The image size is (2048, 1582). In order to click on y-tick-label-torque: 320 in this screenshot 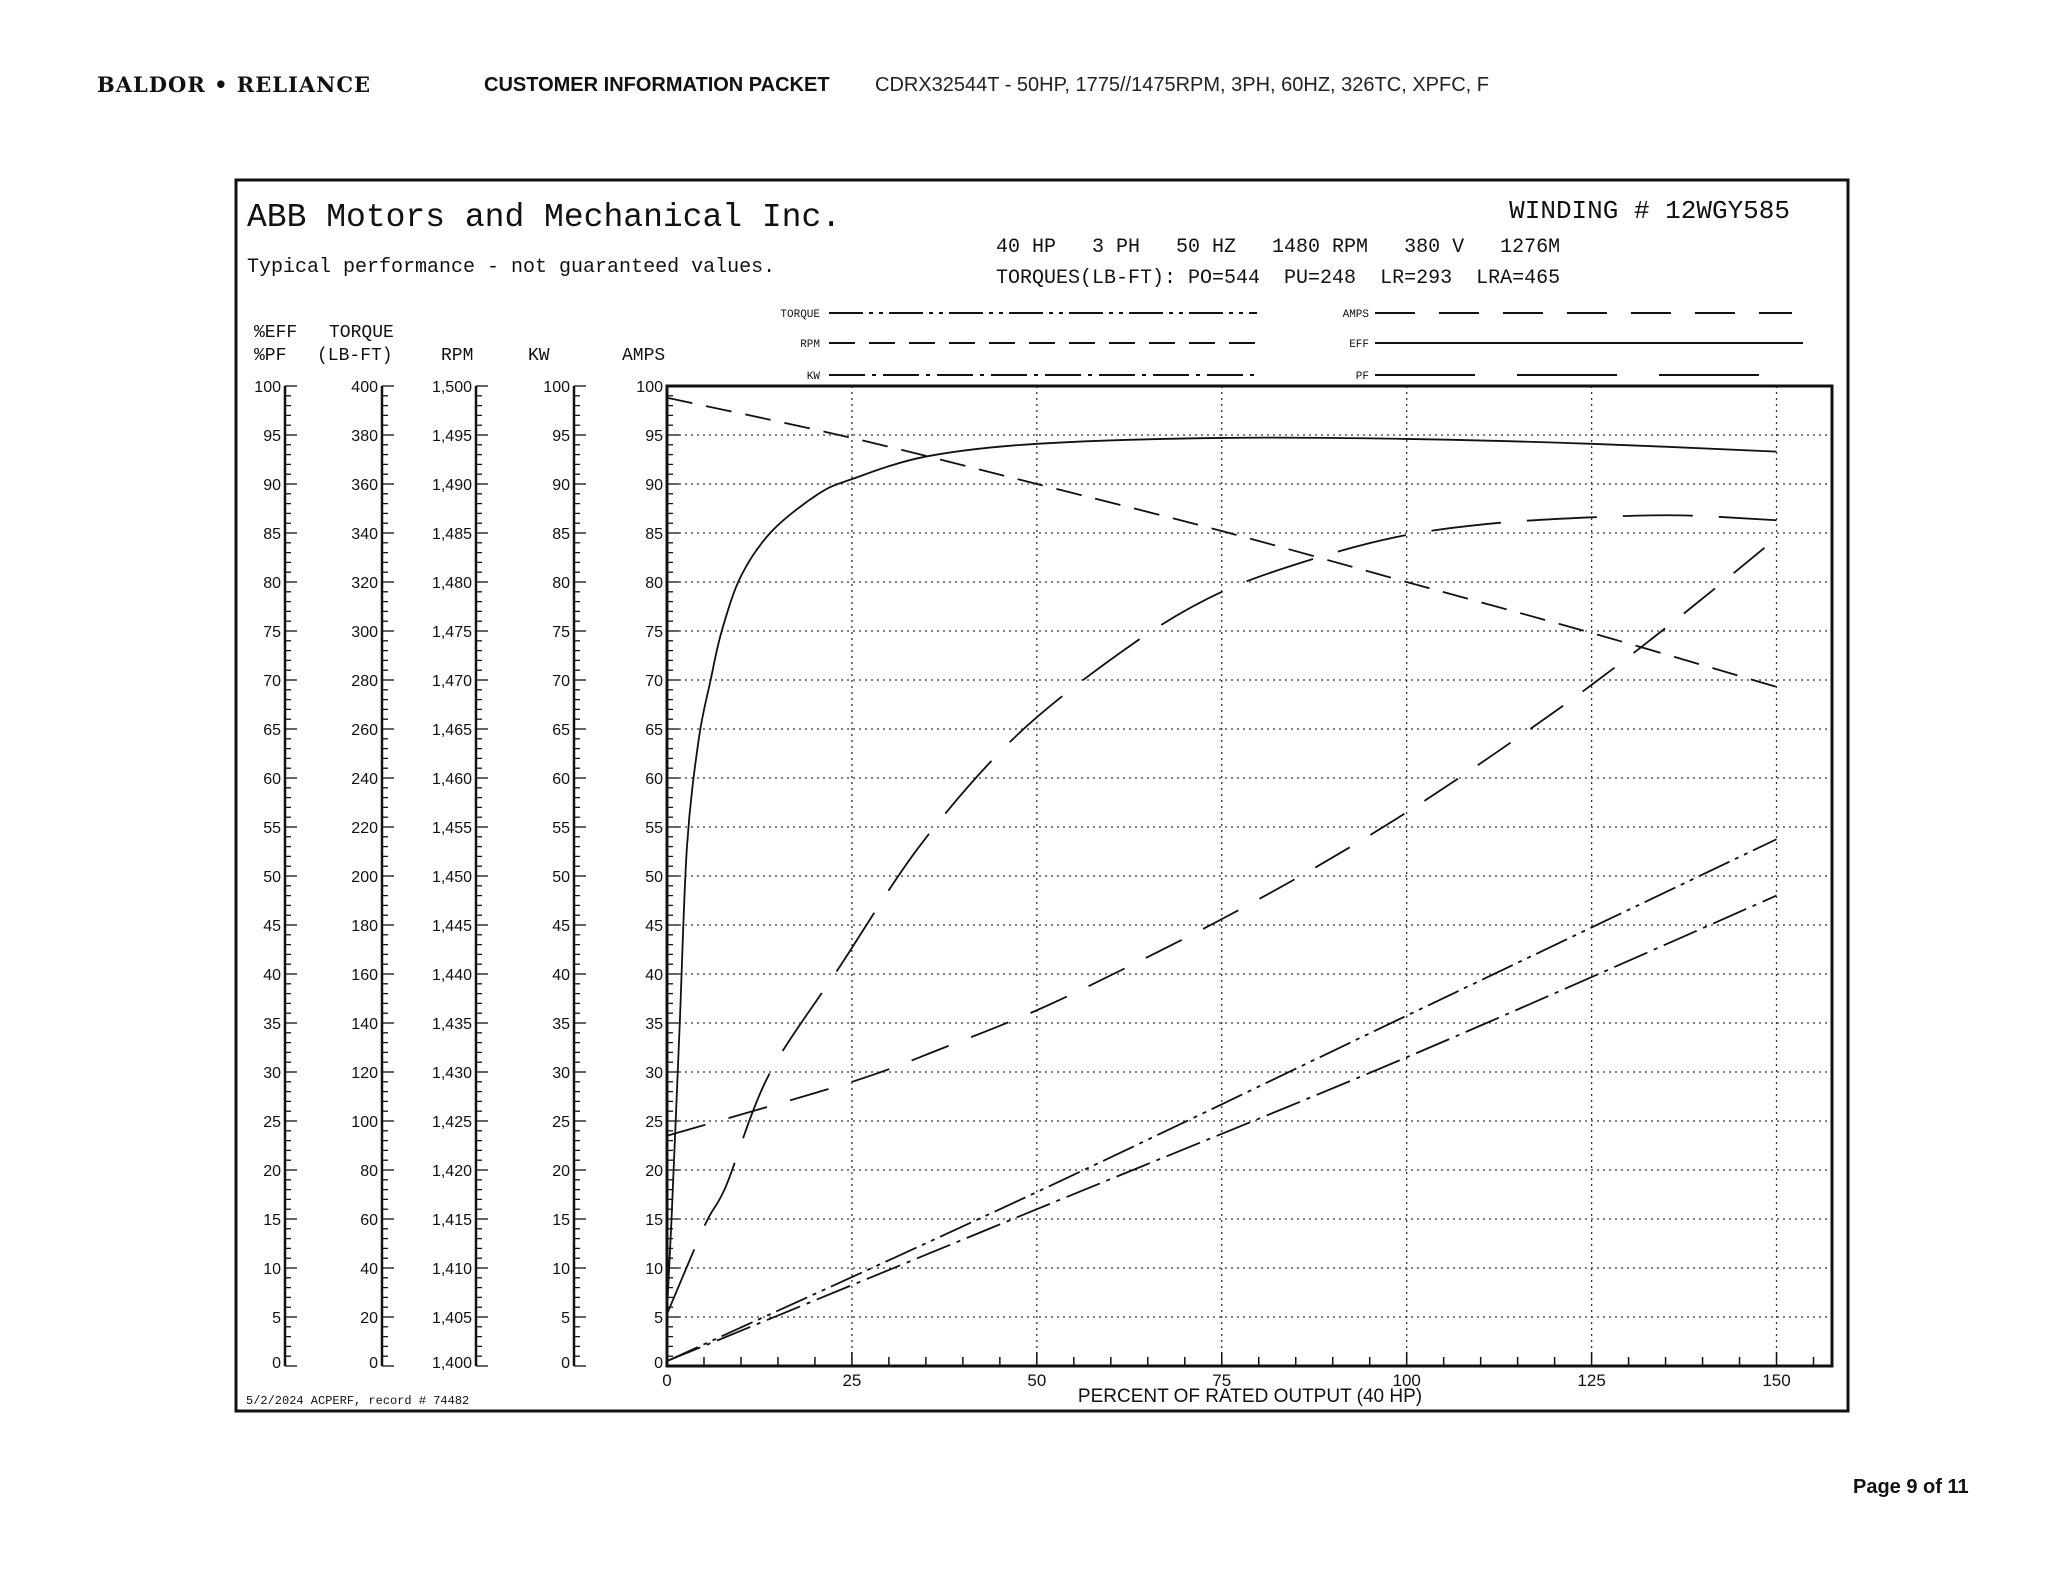, I will do `click(364, 583)`.